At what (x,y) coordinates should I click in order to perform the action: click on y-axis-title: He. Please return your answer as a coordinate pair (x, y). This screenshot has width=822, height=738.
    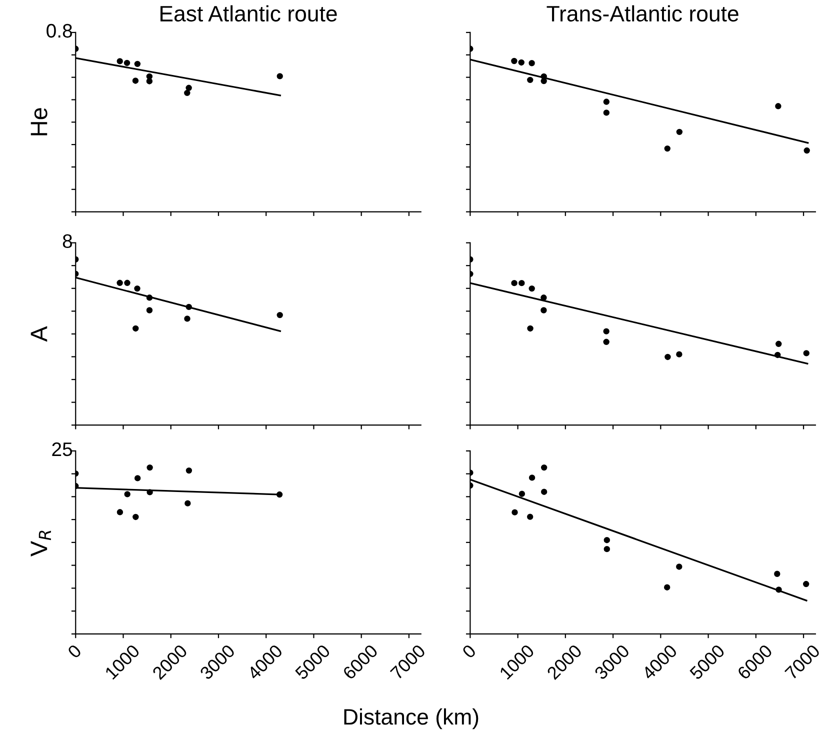
    Looking at the image, I should click on (39, 122).